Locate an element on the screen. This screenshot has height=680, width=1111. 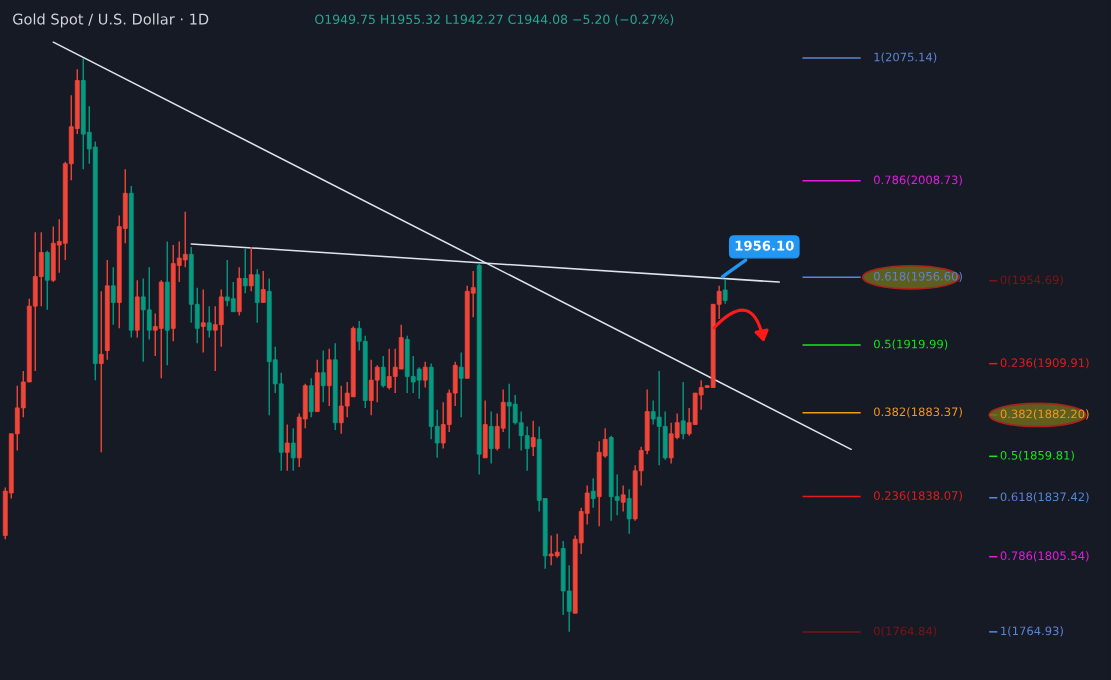
text: Gold Spot / U.S. Dollar · 1D is located at coordinates (111, 20).